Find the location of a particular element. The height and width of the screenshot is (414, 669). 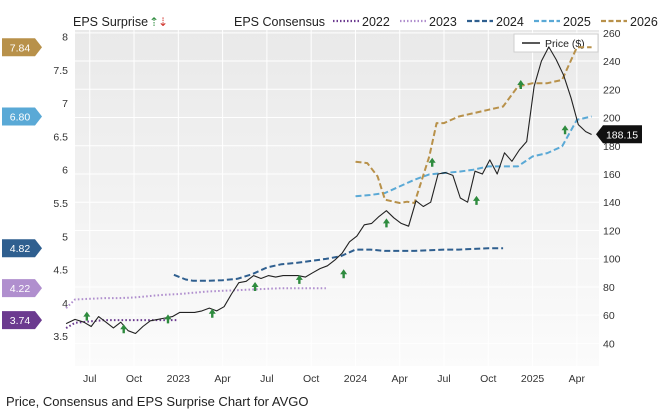

legend-series-entries: 2022 2023 2024 2025 2026 is located at coordinates (495, 22).